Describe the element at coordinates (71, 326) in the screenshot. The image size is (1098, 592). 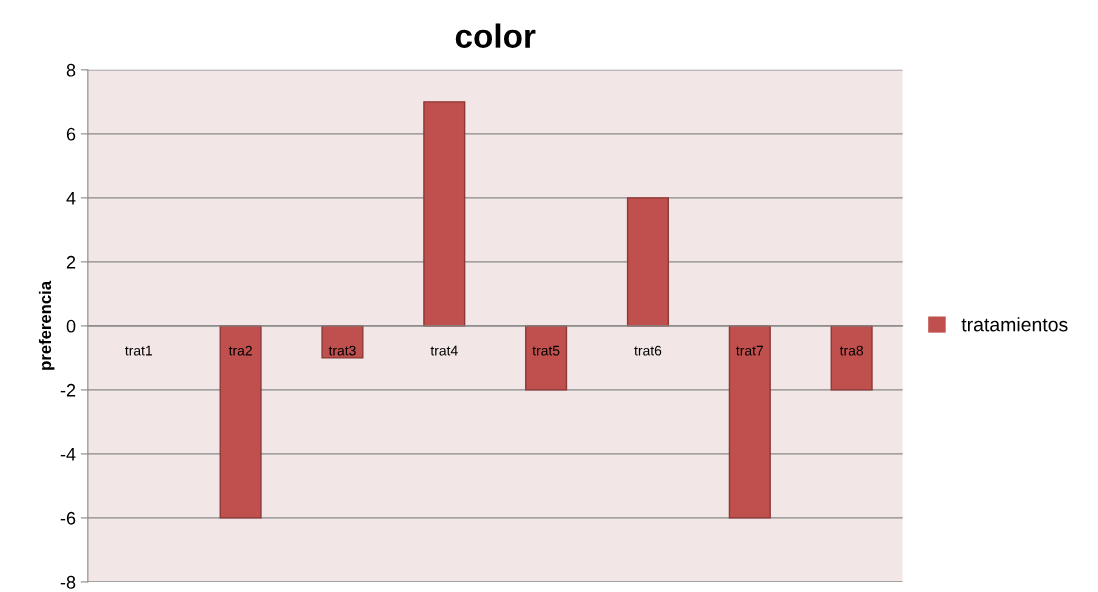
I see `y-tick-label: 0` at that location.